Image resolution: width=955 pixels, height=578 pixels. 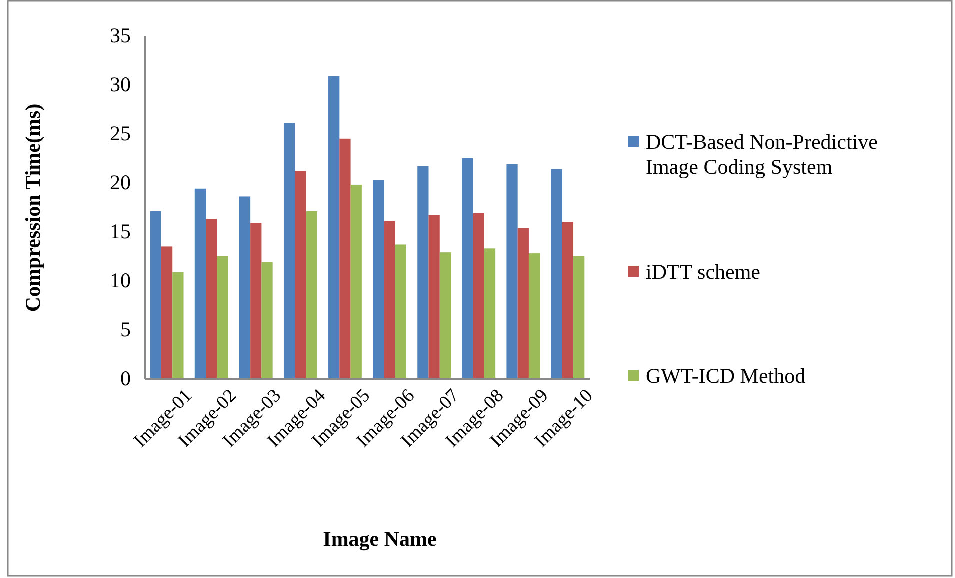 I want to click on y-tick-label: 30, so click(x=120, y=84).